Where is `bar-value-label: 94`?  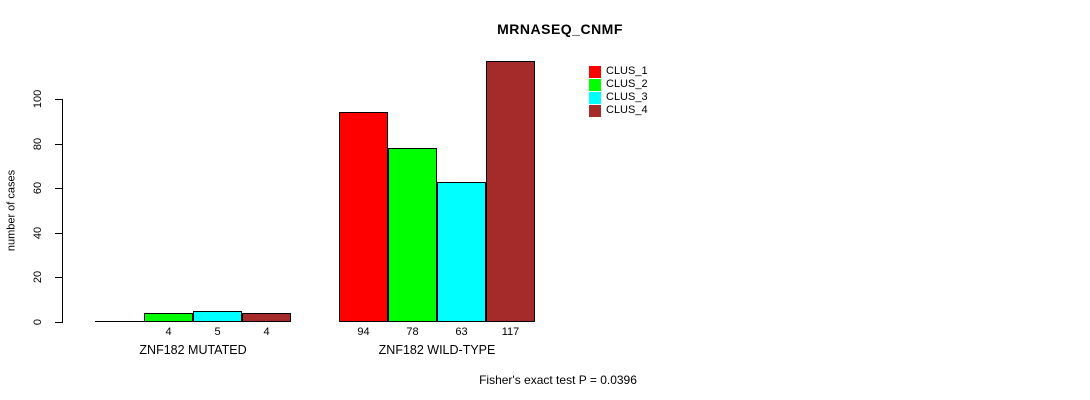
bar-value-label: 94 is located at coordinates (363, 332).